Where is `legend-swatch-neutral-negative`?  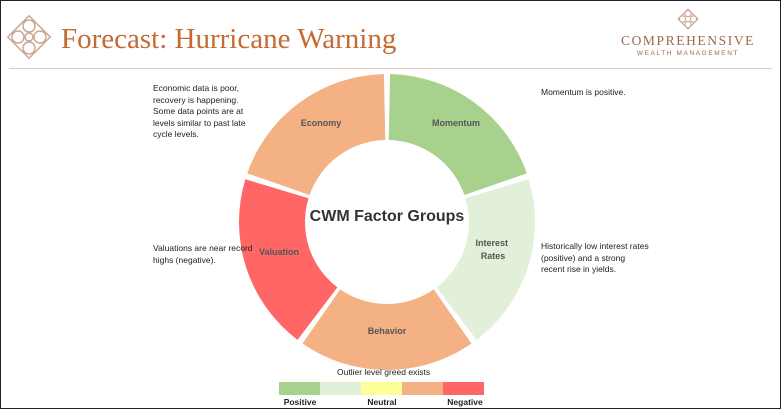 legend-swatch-neutral-negative is located at coordinates (422, 388).